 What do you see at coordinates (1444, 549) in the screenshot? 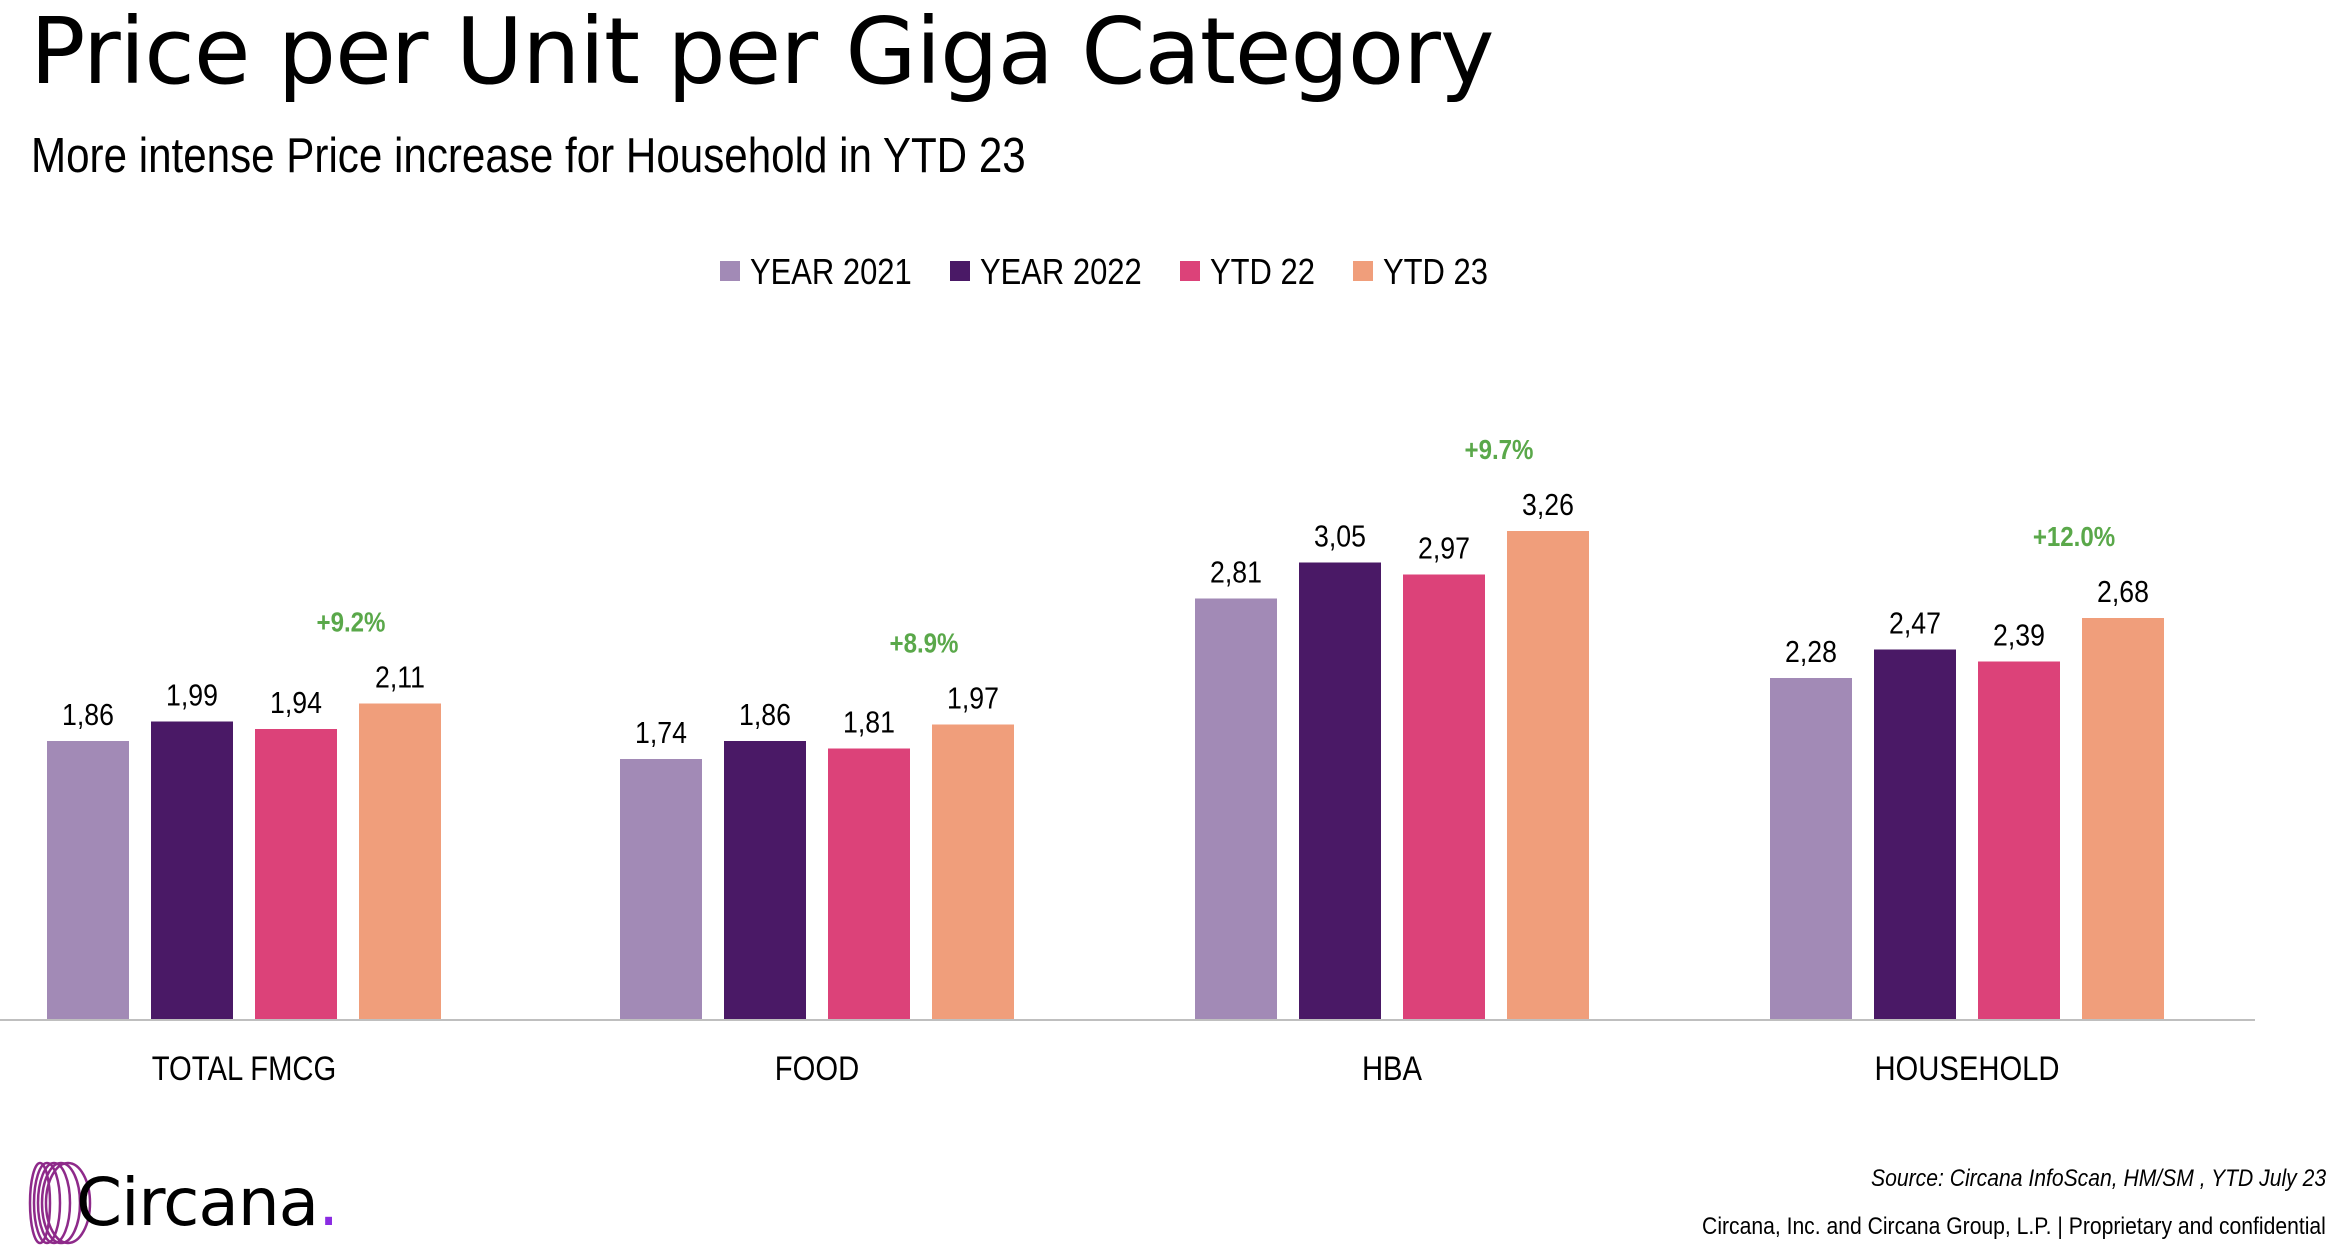
I see `data-label: 2,97` at bounding box center [1444, 549].